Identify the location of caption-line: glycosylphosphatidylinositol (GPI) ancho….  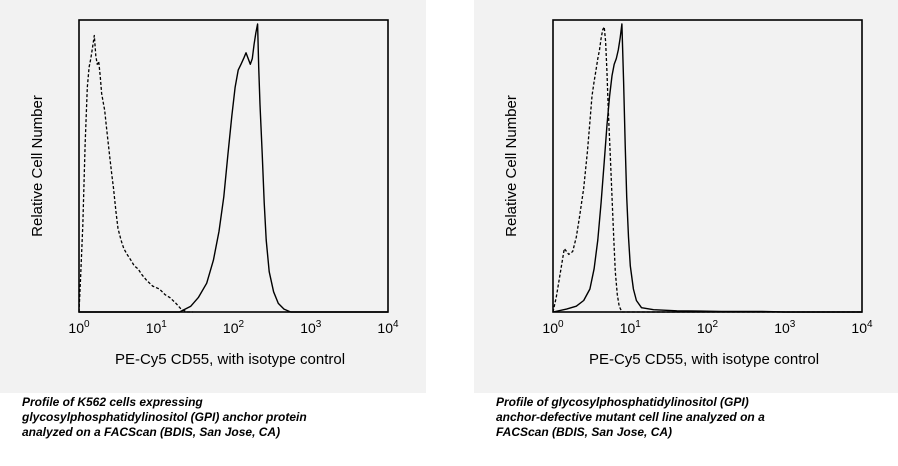
(164, 417).